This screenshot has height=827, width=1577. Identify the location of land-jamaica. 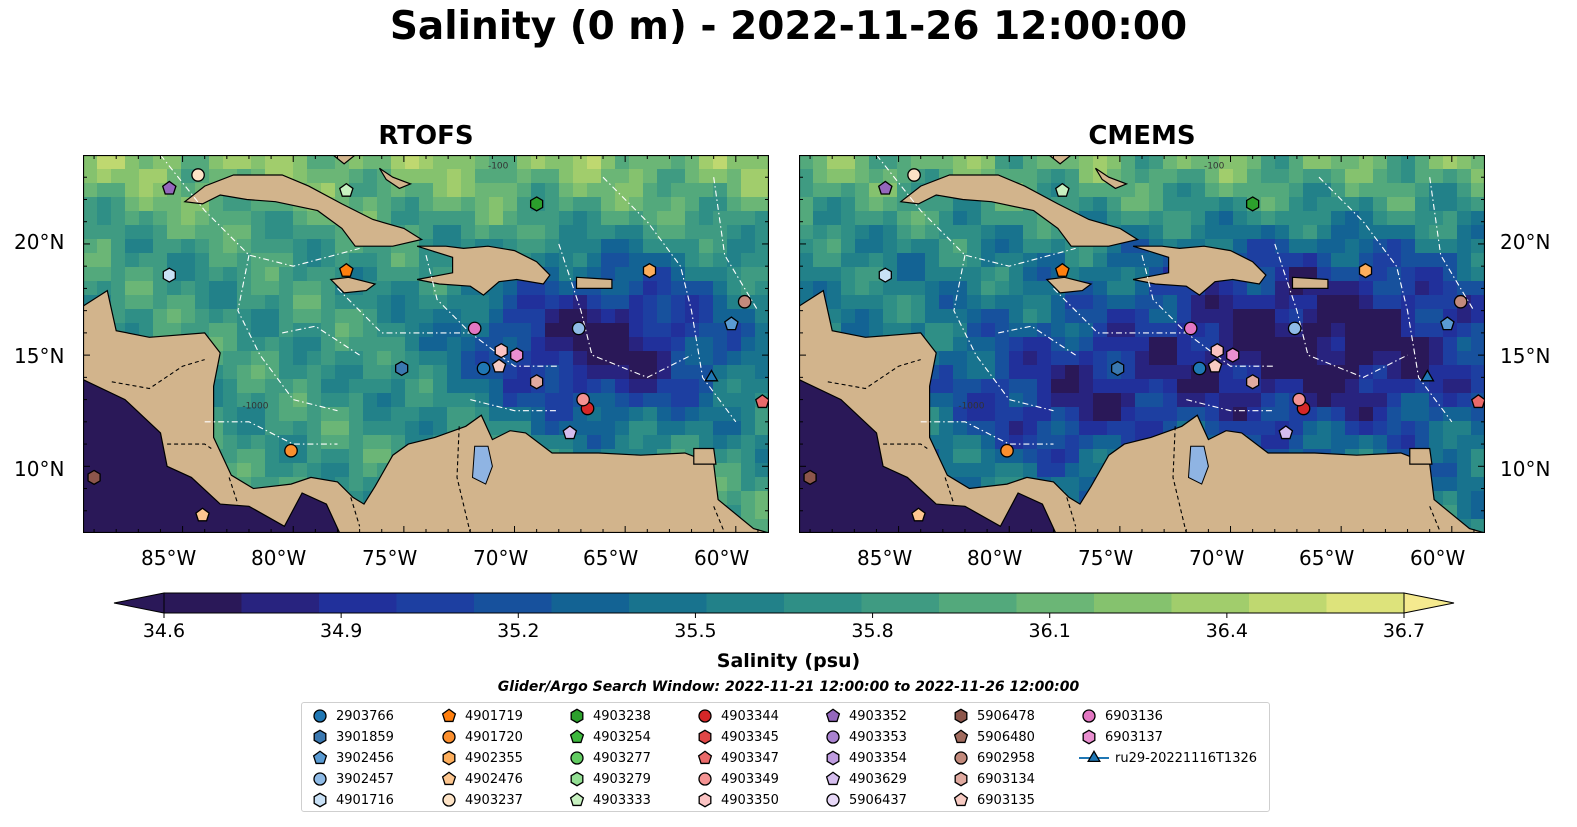
(353, 285).